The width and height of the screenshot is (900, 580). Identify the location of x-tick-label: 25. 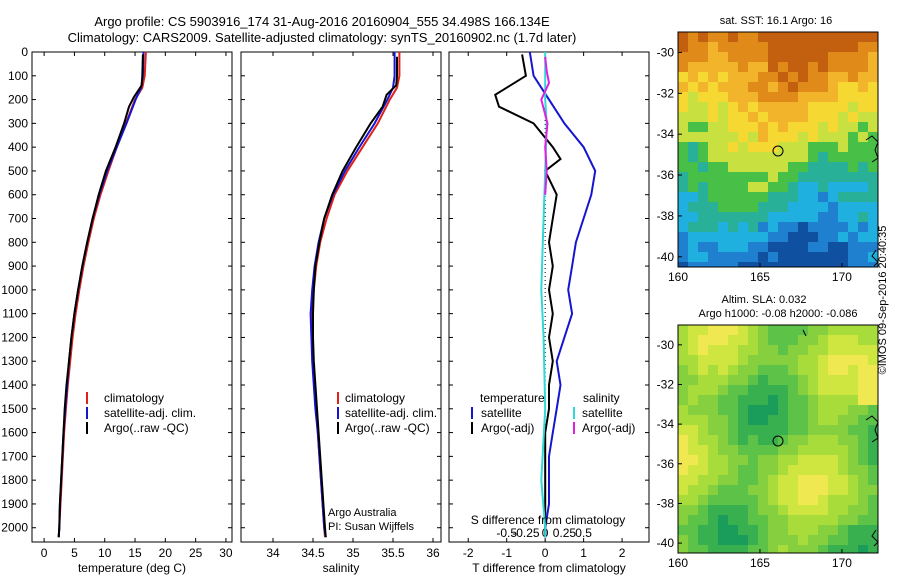
(196, 553).